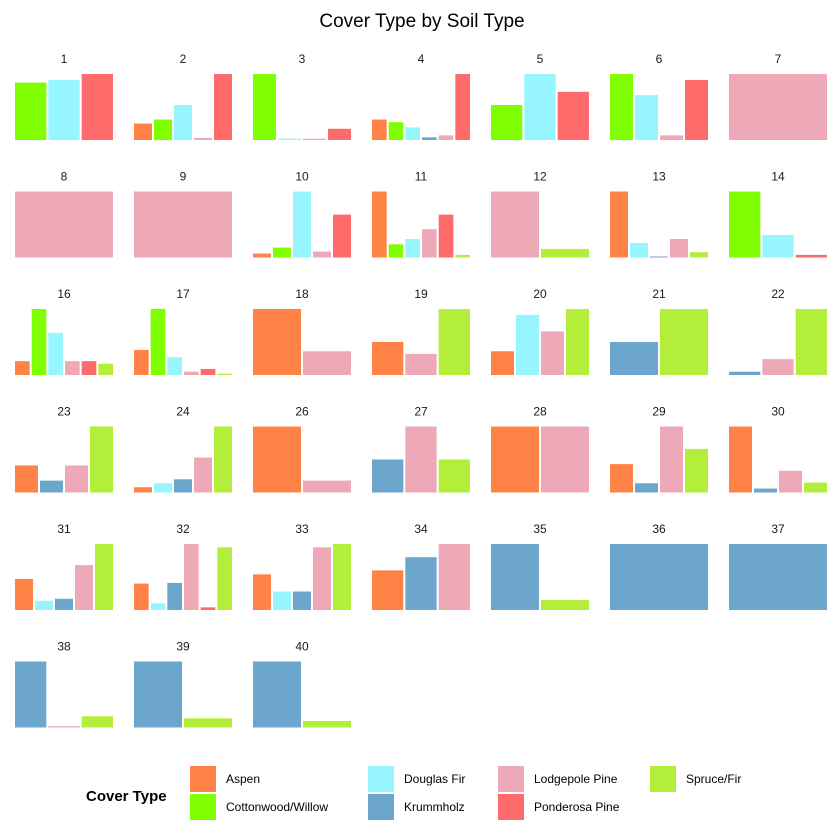 Image resolution: width=840 pixels, height=840 pixels. What do you see at coordinates (158, 694) in the screenshot?
I see `bar-soil-39-krummholz` at bounding box center [158, 694].